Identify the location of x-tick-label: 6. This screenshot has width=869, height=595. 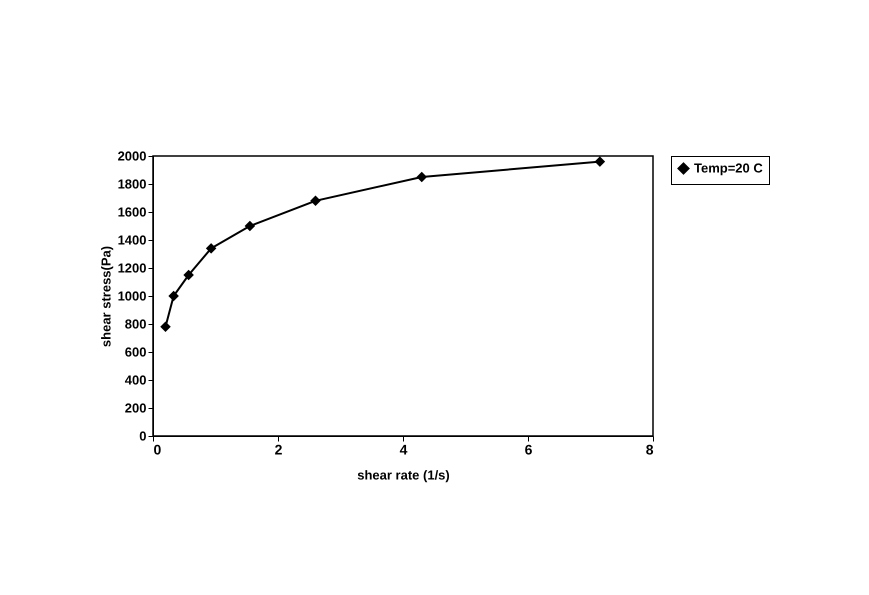
(528, 450).